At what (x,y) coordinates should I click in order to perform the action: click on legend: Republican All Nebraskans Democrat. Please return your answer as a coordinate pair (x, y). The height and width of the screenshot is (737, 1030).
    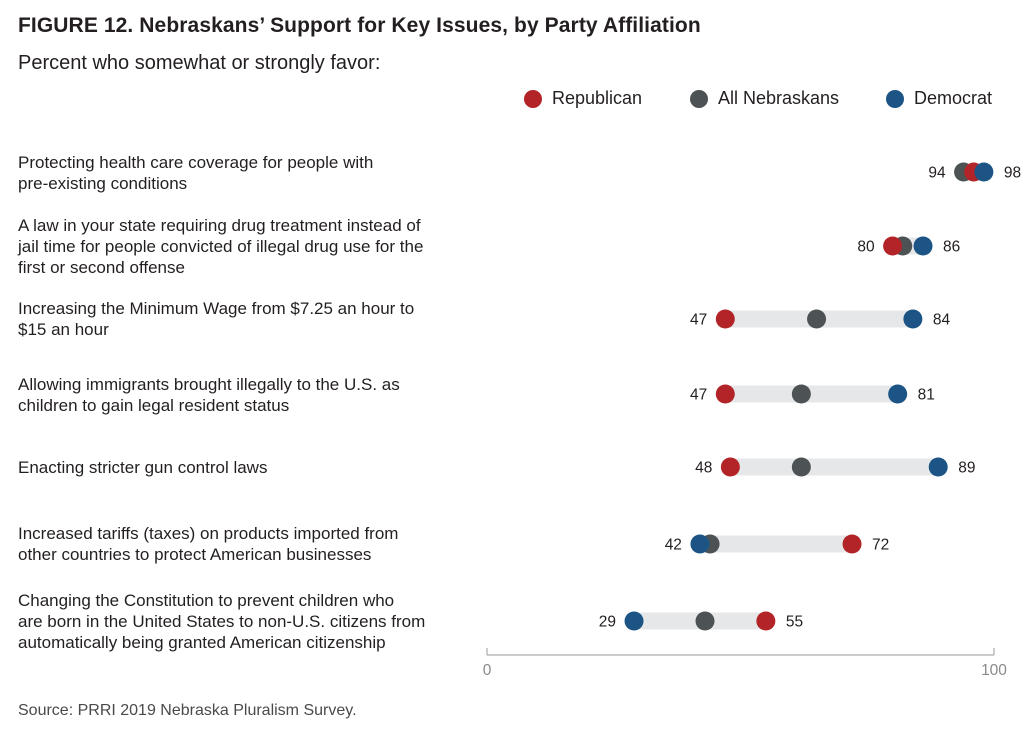
    Looking at the image, I should click on (765, 101).